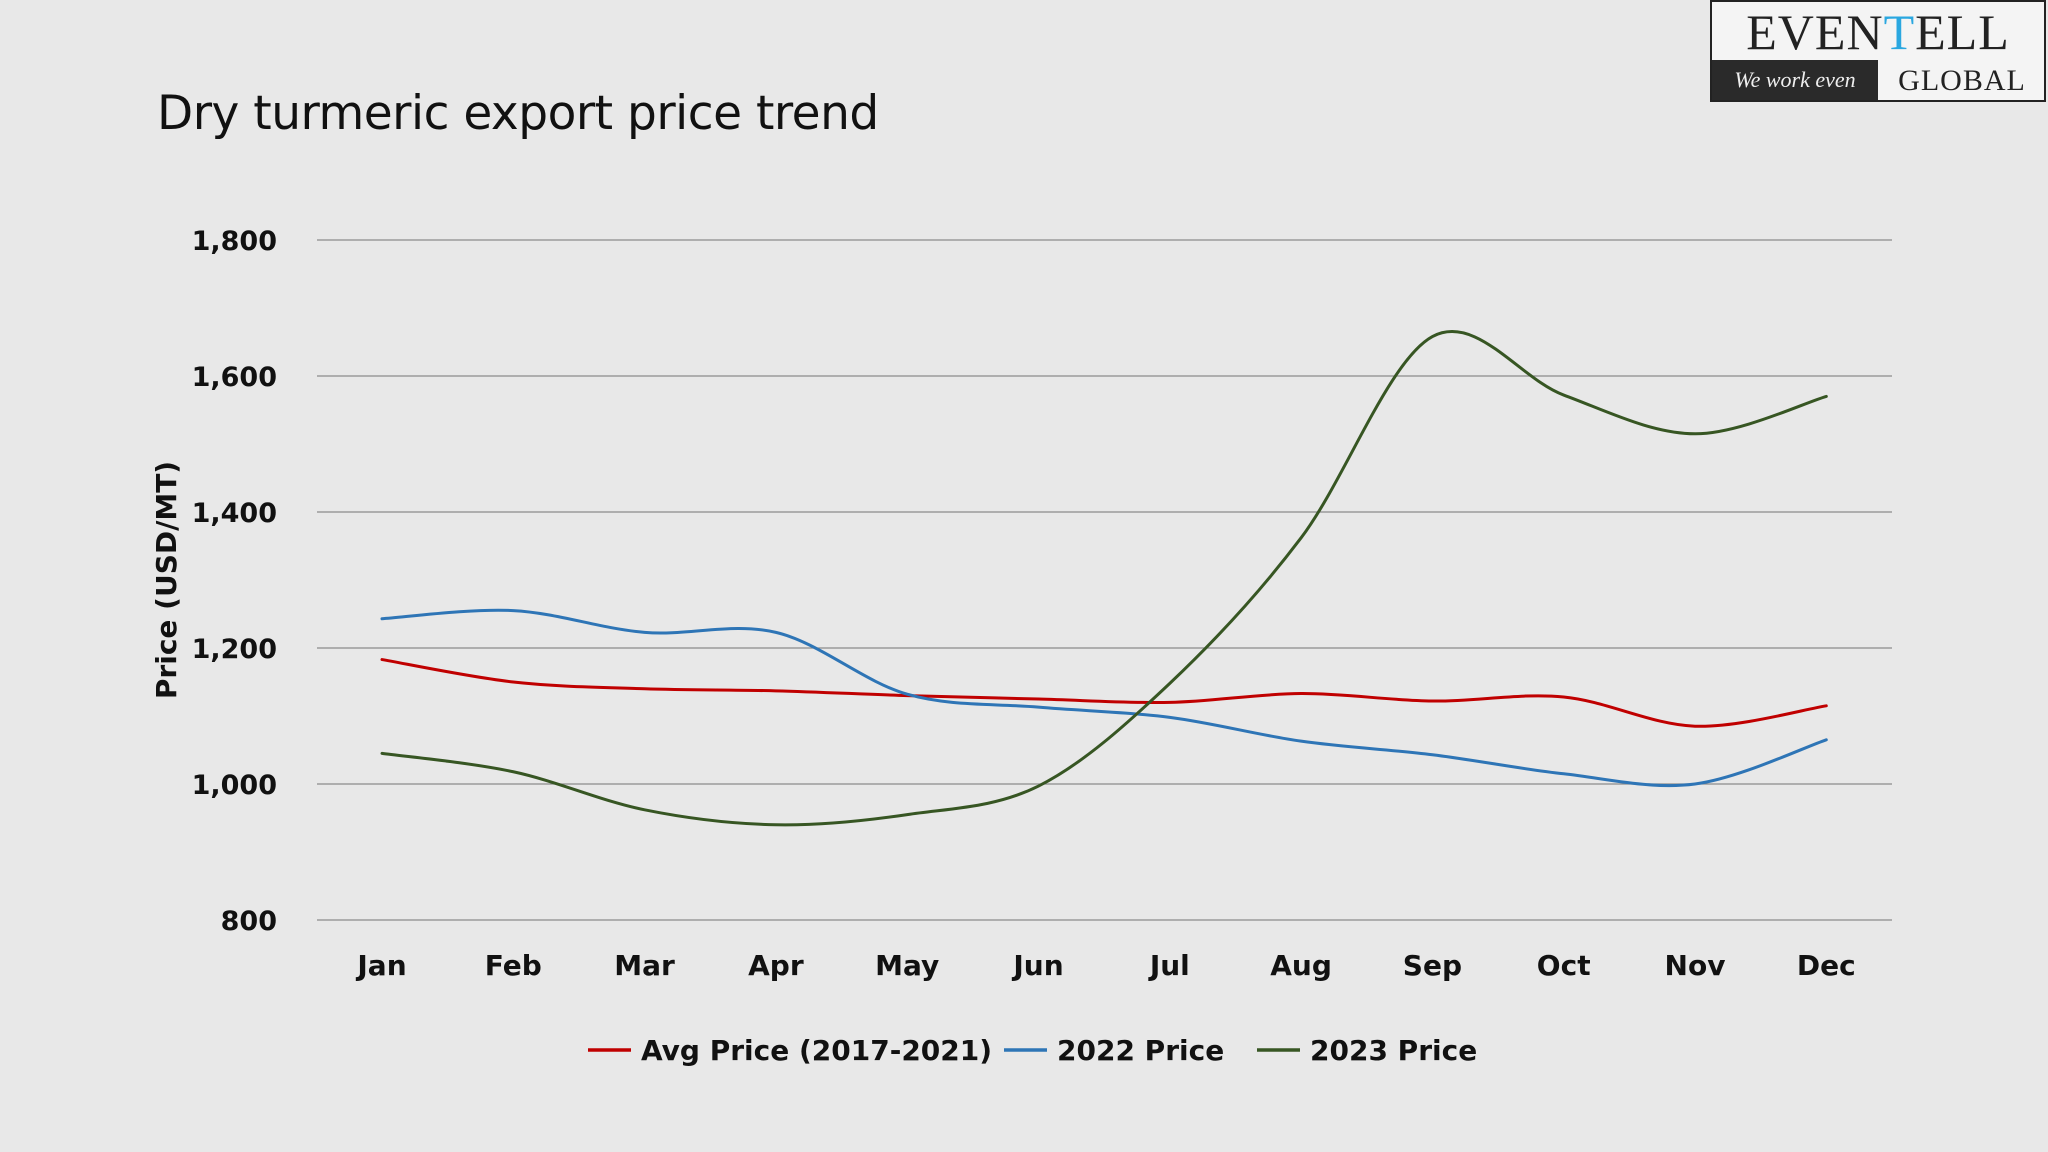 The image size is (2048, 1152). Describe the element at coordinates (907, 965) in the screenshot. I see `x-tick-label: May` at that location.